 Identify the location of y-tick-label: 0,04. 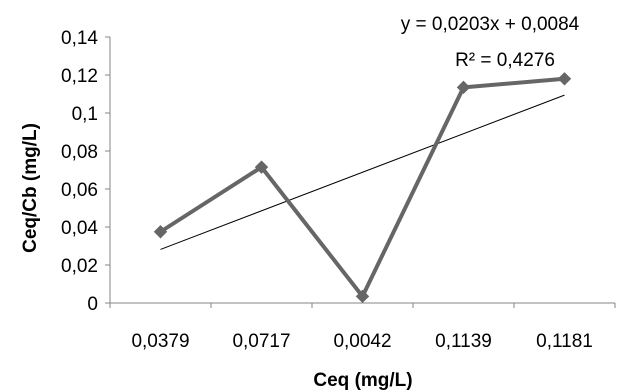
(79, 228).